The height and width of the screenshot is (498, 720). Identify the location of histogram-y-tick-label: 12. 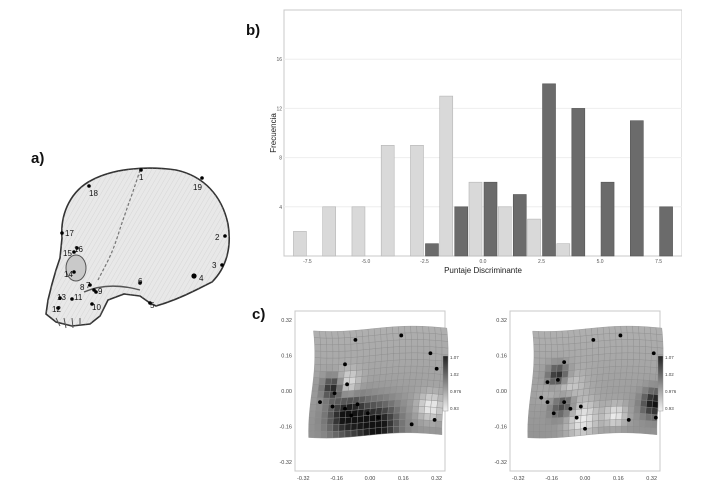
(279, 109).